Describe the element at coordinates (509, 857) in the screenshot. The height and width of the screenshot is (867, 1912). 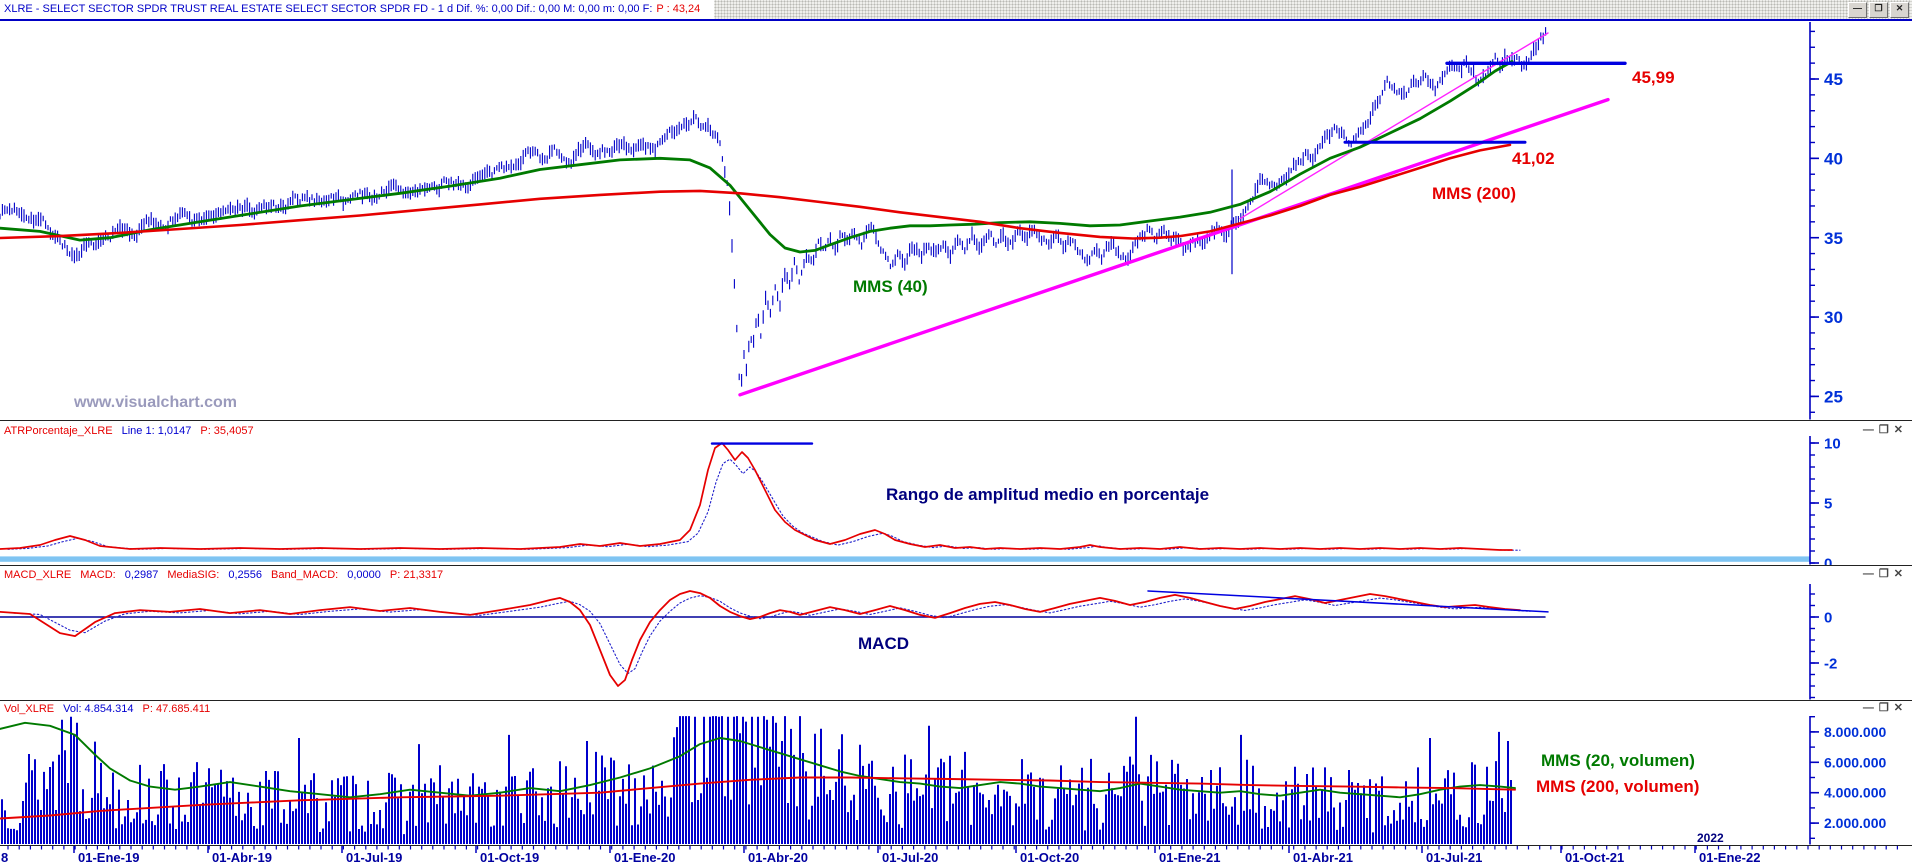
I see `date-label: 01-Oct-19` at that location.